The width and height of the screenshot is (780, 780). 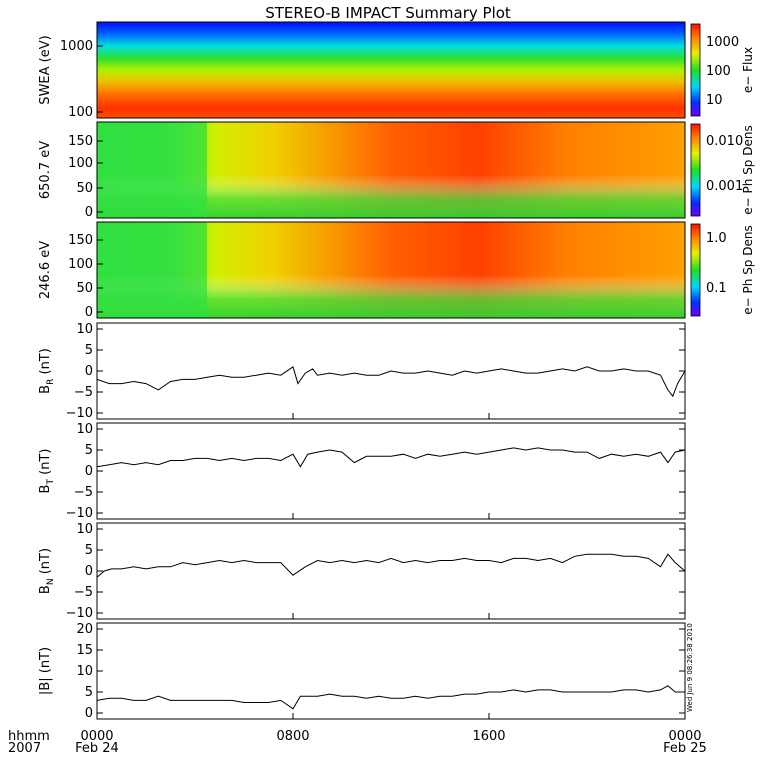 What do you see at coordinates (292, 736) in the screenshot?
I see `x-tick-label: 0800` at bounding box center [292, 736].